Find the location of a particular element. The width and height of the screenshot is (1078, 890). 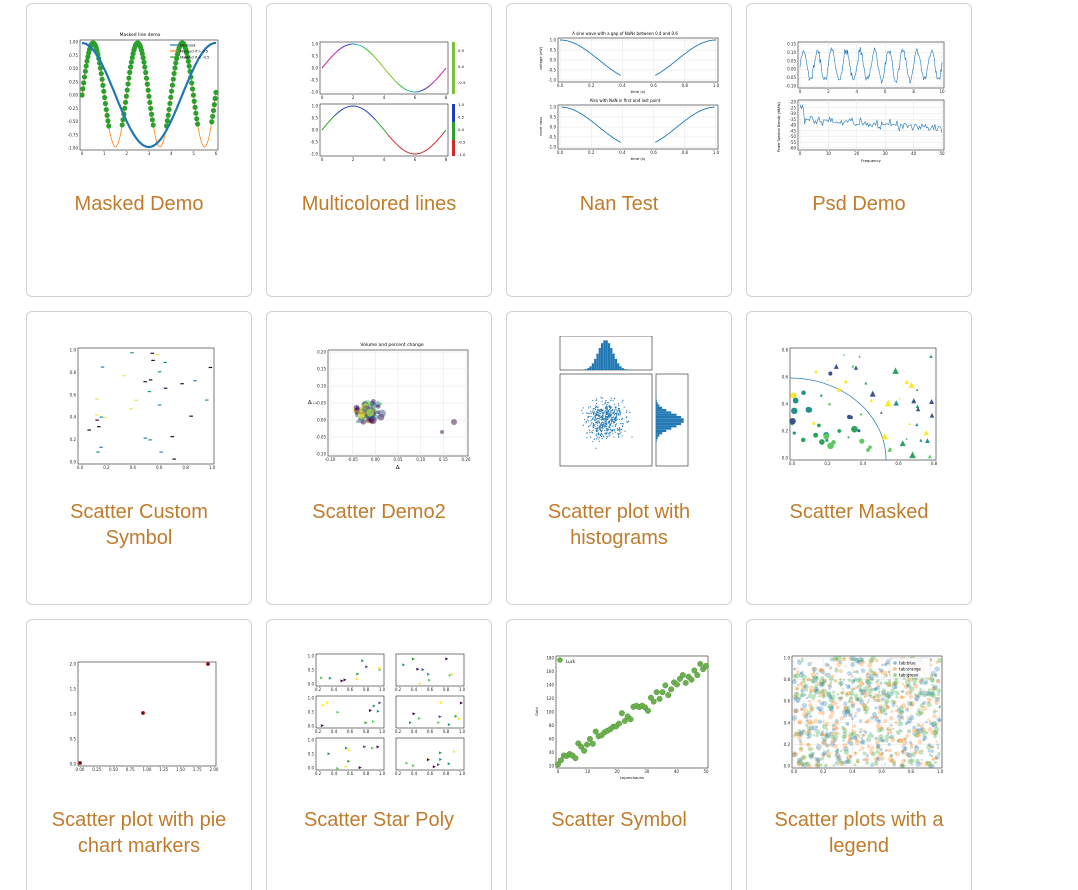

card-label: Scatter Custom Symbol is located at coordinates (139, 525).